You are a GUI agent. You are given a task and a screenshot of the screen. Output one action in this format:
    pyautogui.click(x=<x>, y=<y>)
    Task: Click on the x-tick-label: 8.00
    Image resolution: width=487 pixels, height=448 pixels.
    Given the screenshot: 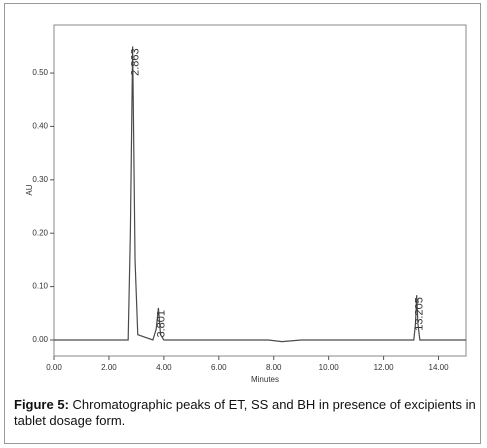 What is the action you would take?
    pyautogui.click(x=274, y=367)
    